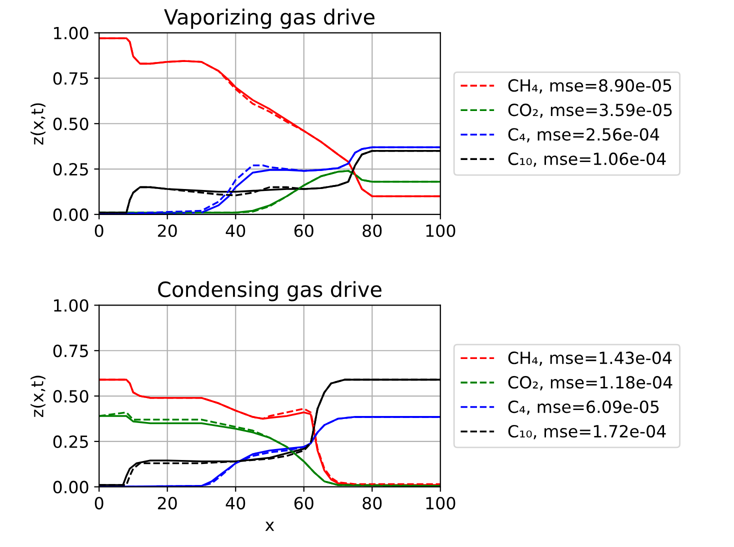 The width and height of the screenshot is (734, 547). What do you see at coordinates (269, 18) in the screenshot?
I see `chart-title: Vaporizing gas drive` at bounding box center [269, 18].